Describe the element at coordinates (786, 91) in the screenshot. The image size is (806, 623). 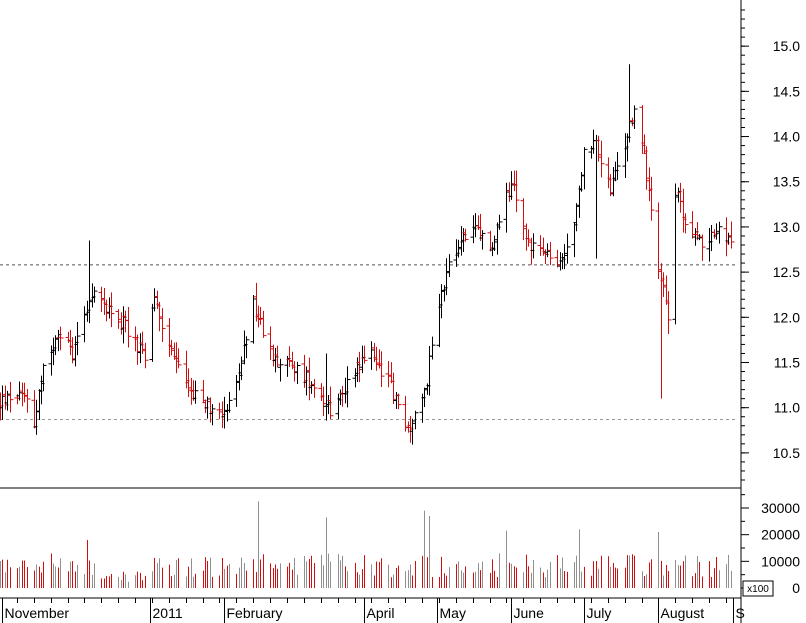
I see `price-tick-label: 14.5` at that location.